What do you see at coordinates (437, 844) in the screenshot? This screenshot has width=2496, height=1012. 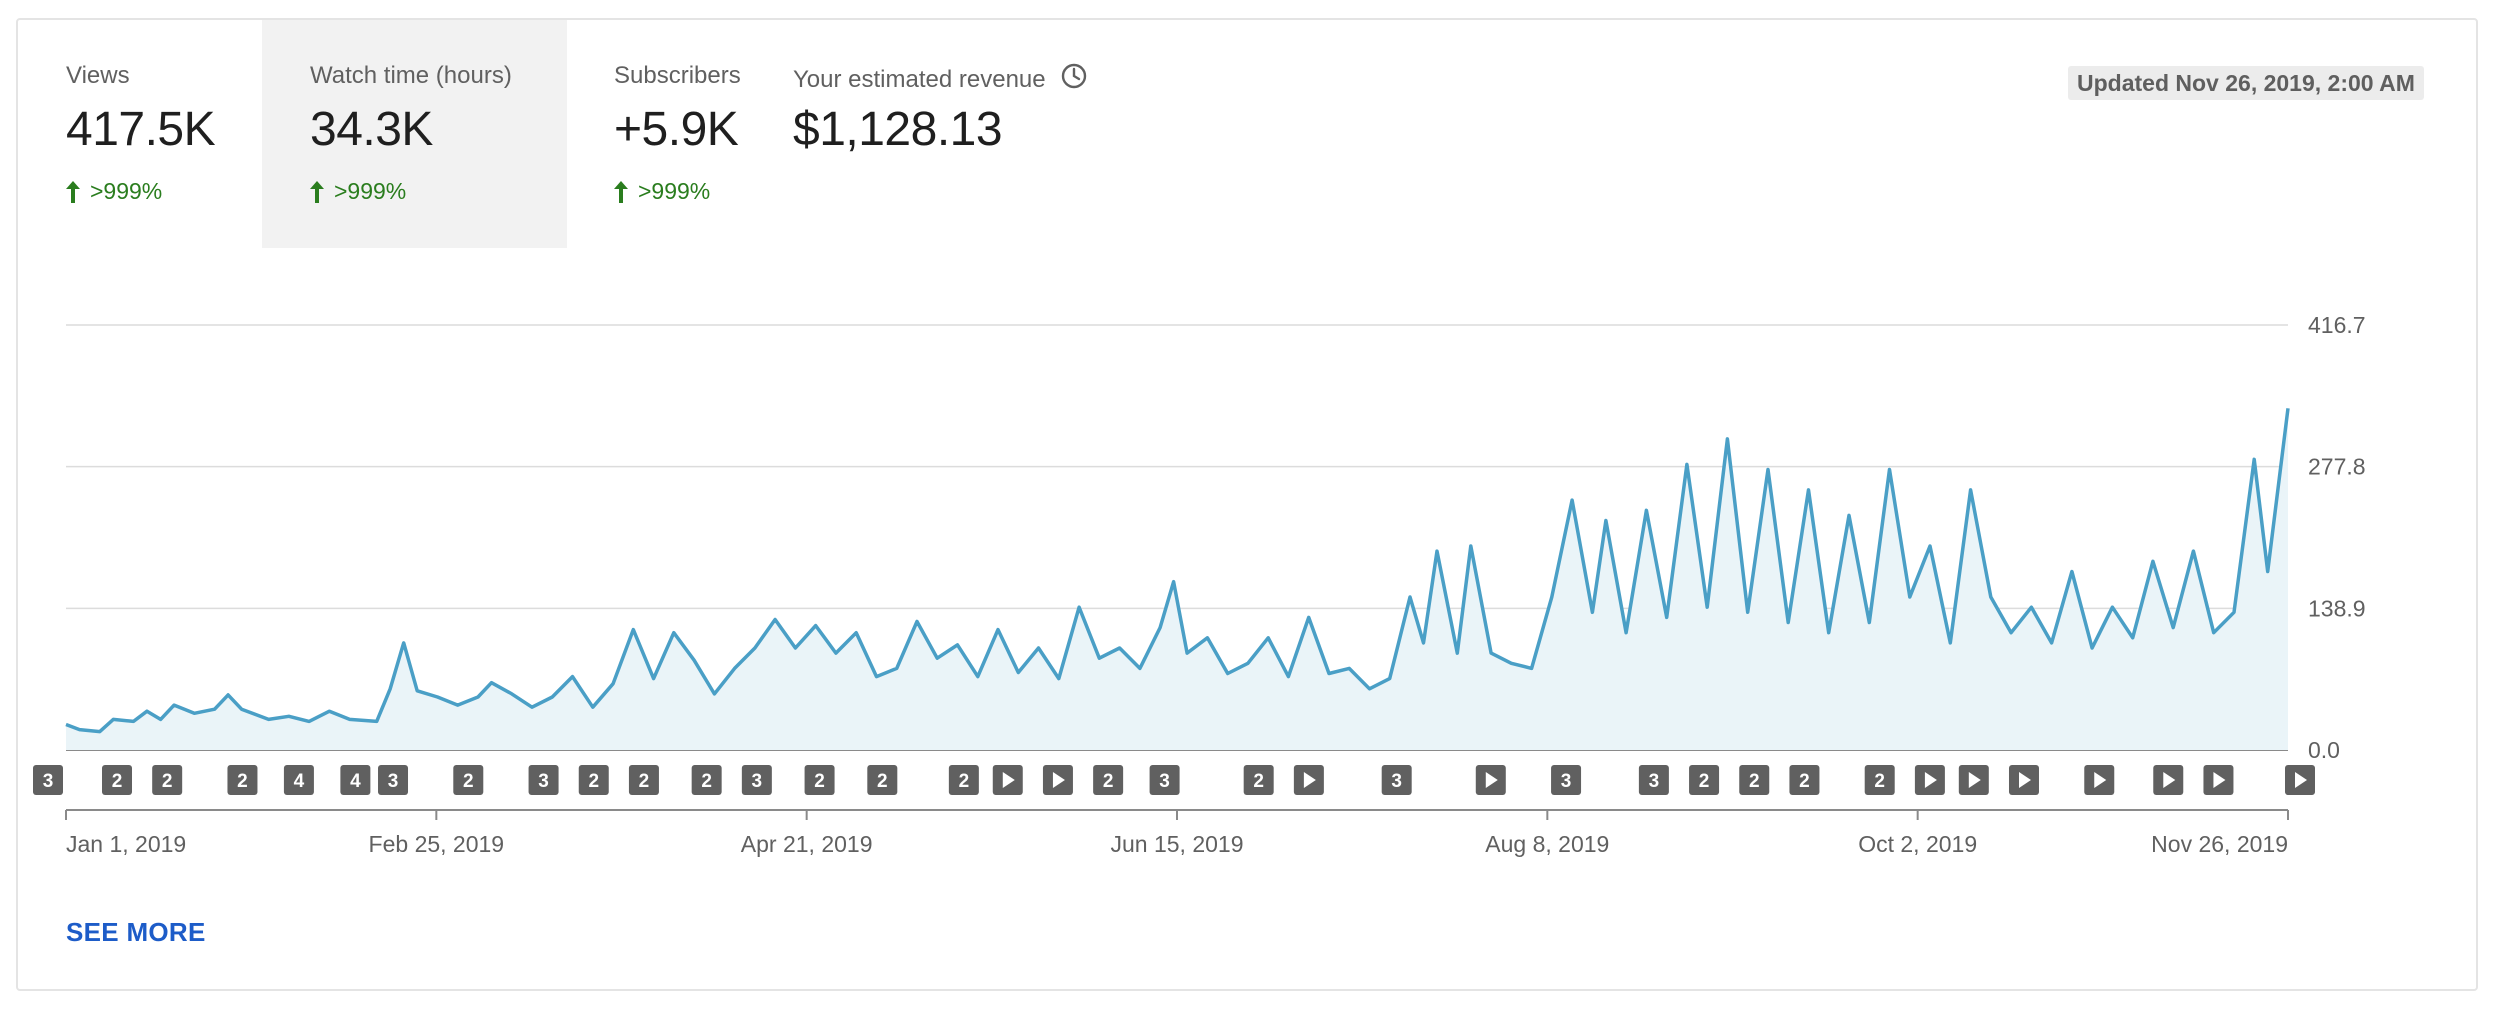 I see `x-tick-label: Feb 25, 2019` at bounding box center [437, 844].